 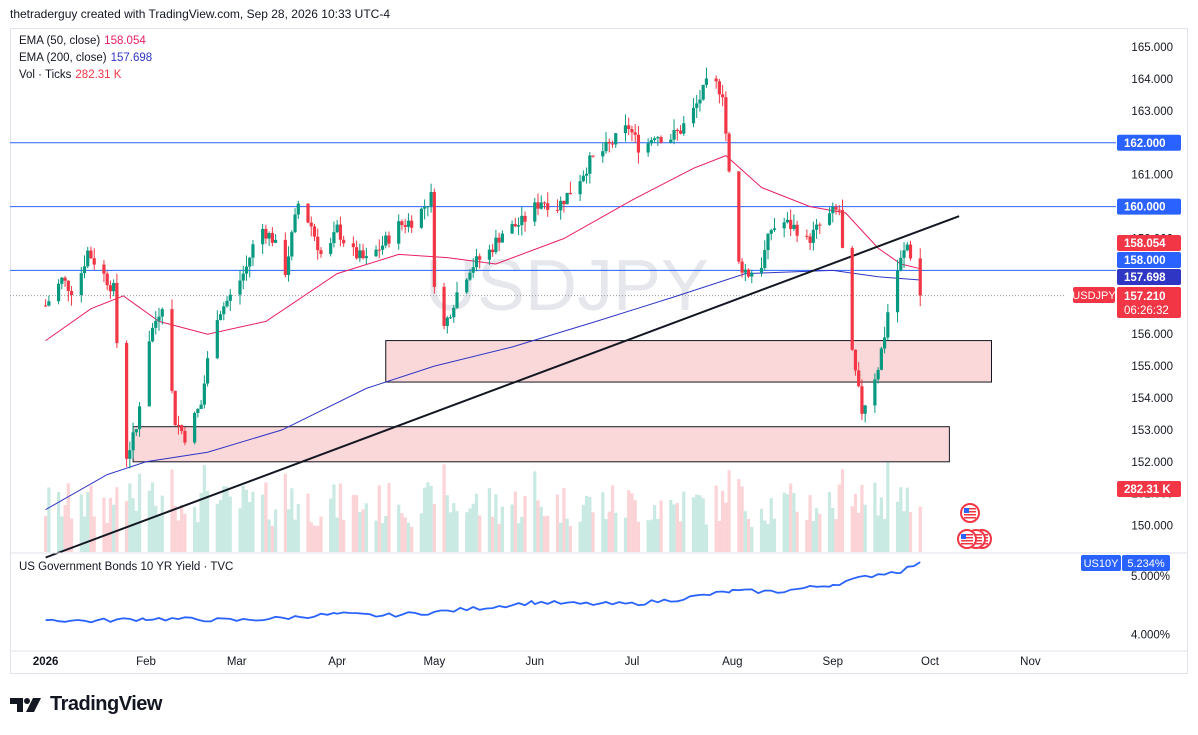 I want to click on legend-us10y: US Government Bonds 10 YR Yield · TVC, so click(x=126, y=567).